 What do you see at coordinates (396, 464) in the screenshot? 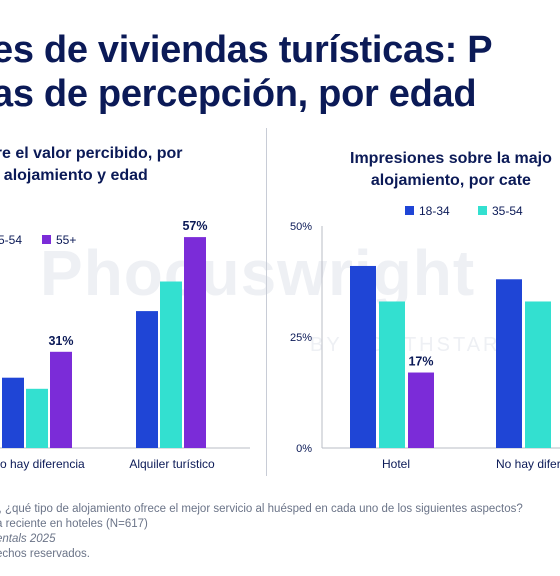
I see `right-category-label-hotel: Hotel` at bounding box center [396, 464].